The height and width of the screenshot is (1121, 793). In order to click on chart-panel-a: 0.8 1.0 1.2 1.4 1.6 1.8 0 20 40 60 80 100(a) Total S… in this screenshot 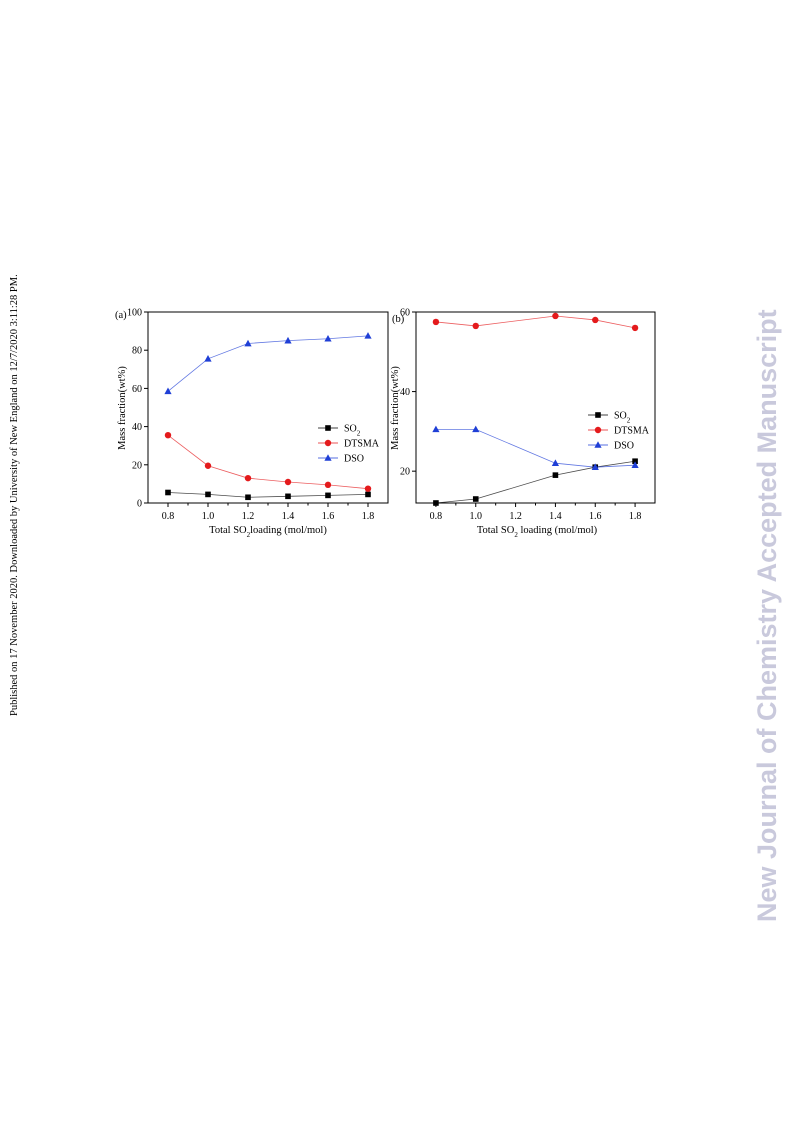, I will do `click(252, 423)`.